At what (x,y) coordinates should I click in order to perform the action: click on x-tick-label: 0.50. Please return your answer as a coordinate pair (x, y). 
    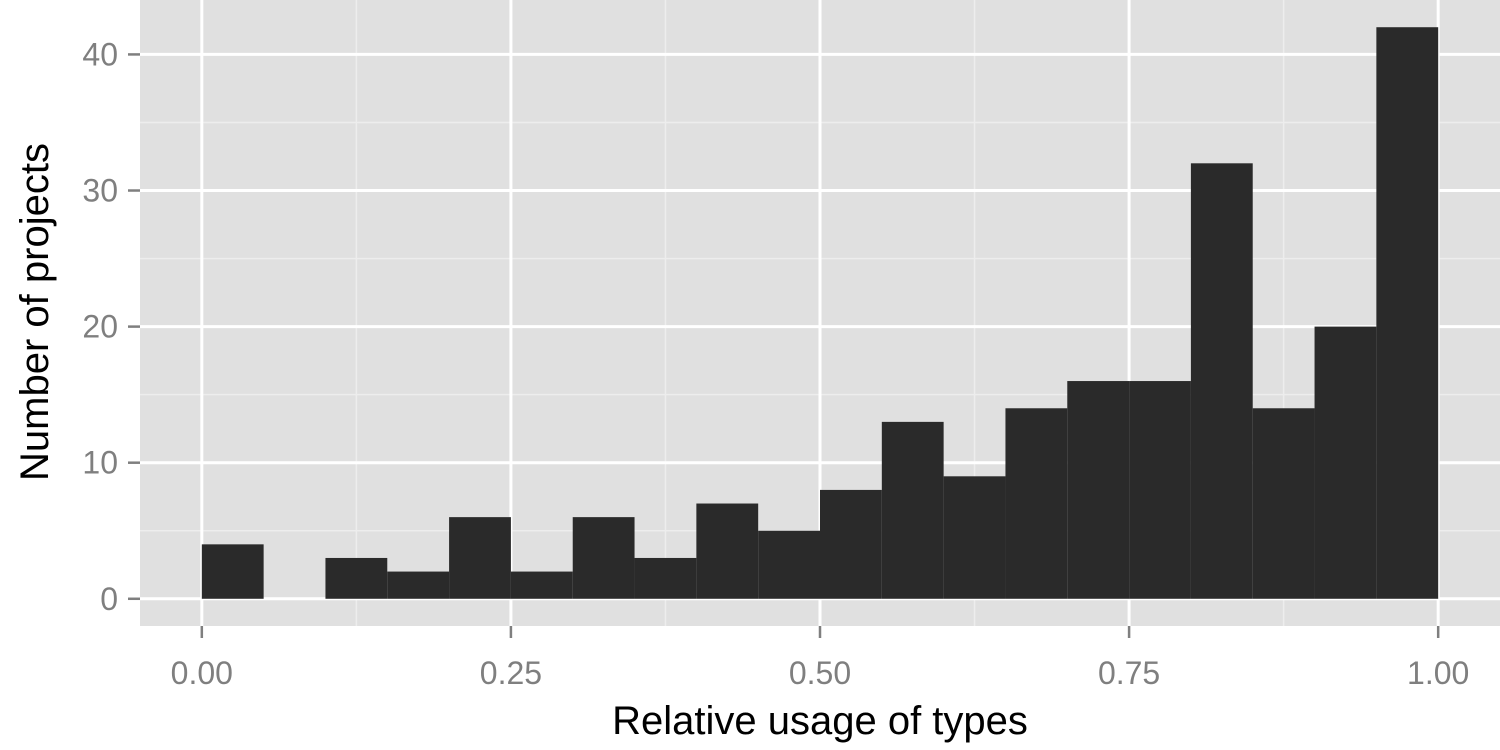
    Looking at the image, I should click on (820, 673).